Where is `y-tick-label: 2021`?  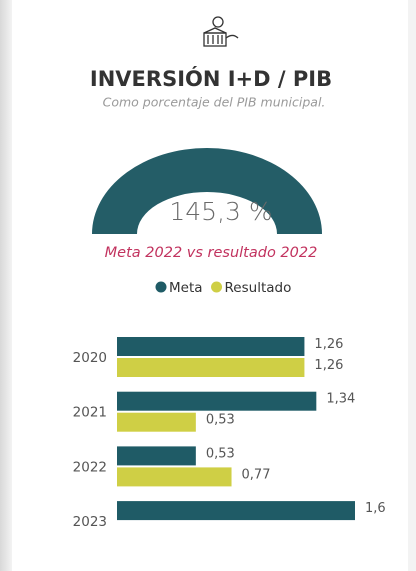
y-tick-label: 2021 is located at coordinates (90, 413).